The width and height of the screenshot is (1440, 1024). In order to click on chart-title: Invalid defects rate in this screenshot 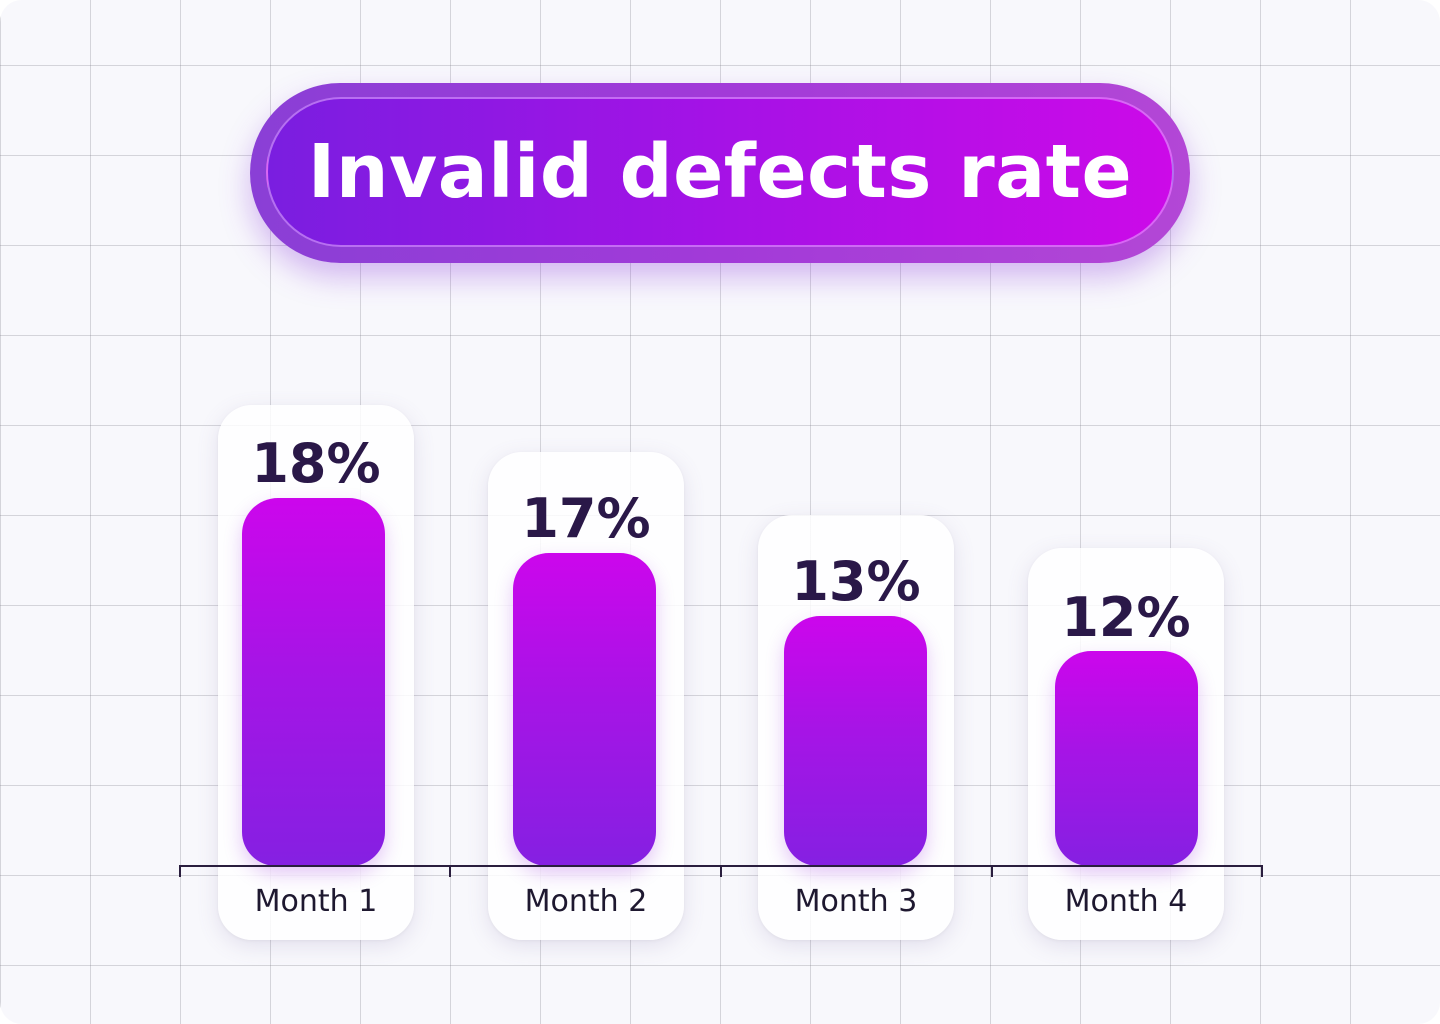, I will do `click(720, 172)`.